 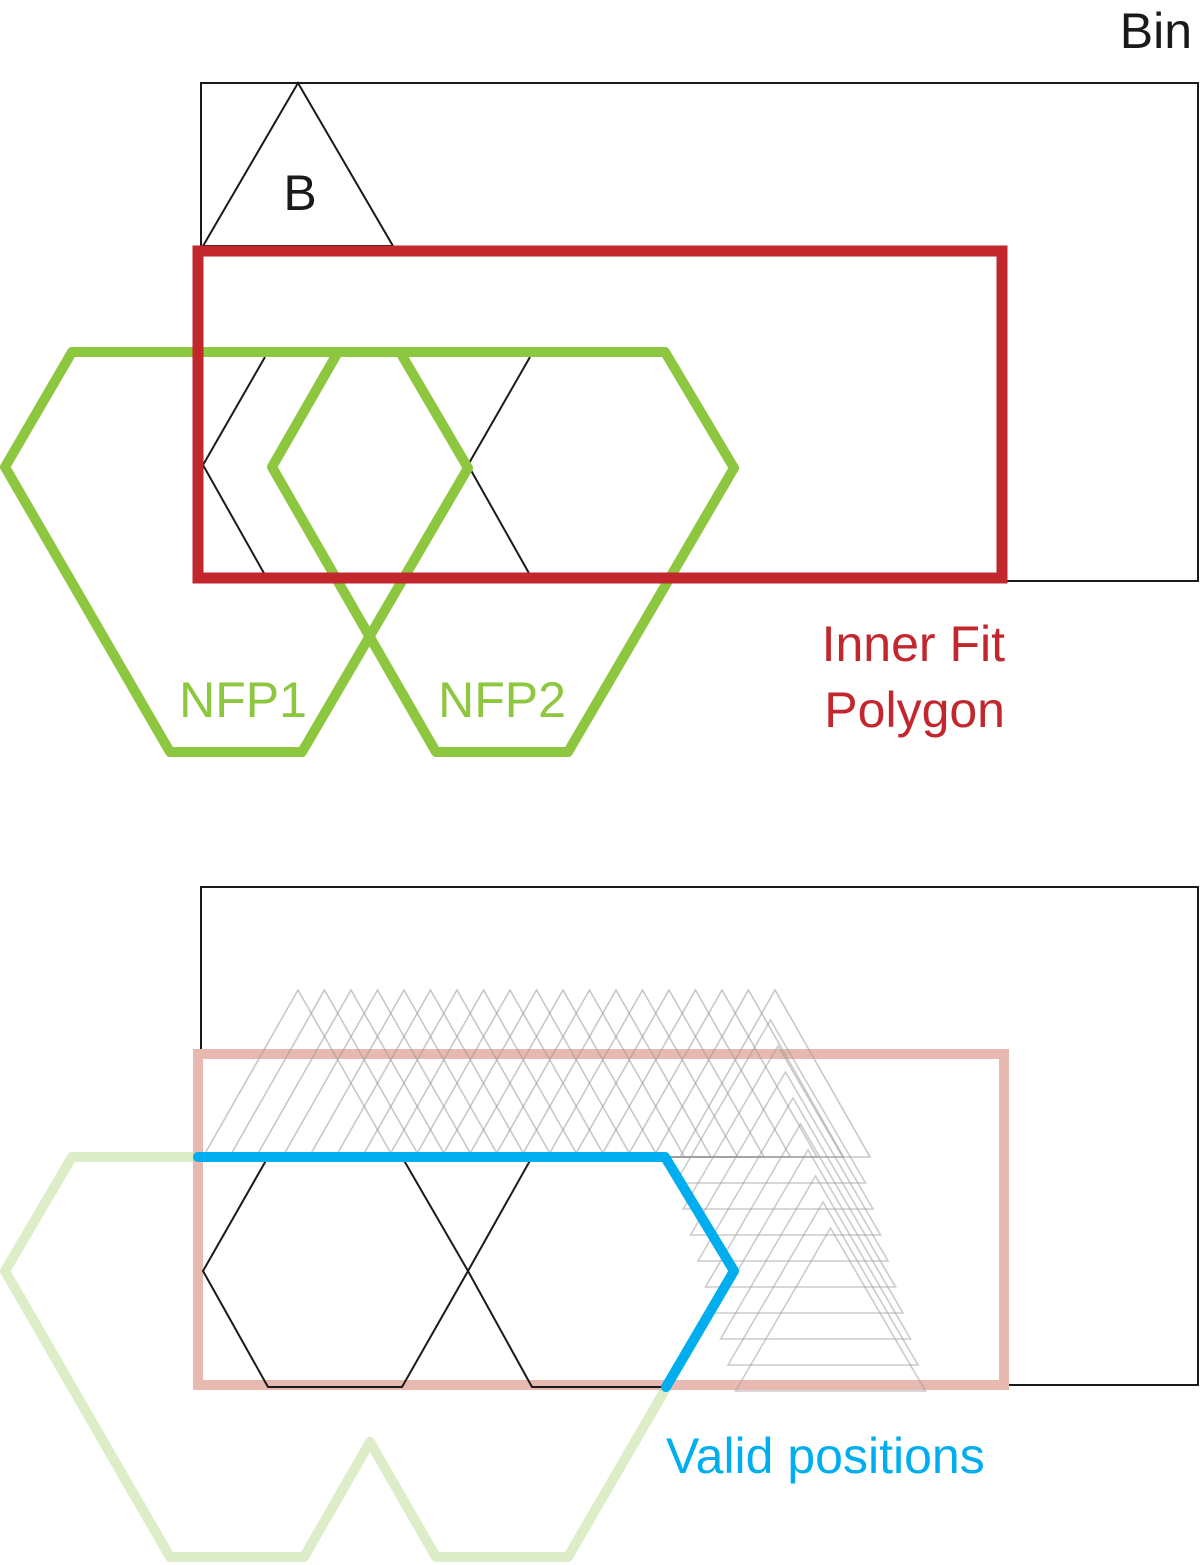 What do you see at coordinates (914, 710) in the screenshot?
I see `inner-fit-label-line2: Polygon` at bounding box center [914, 710].